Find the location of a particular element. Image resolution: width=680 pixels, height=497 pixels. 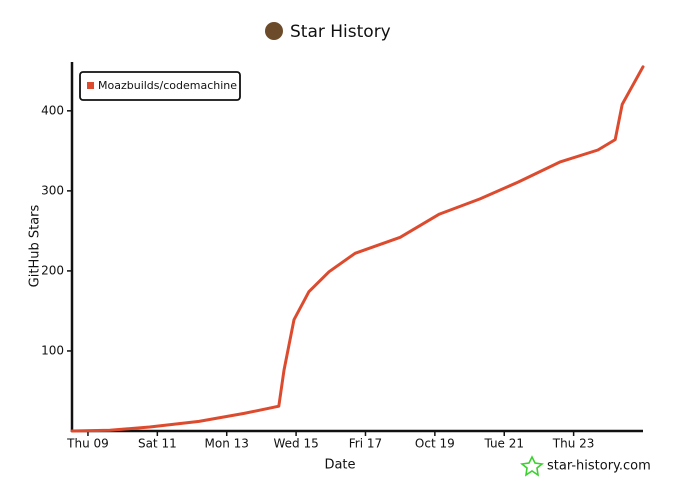

watermark: star-history.com is located at coordinates (599, 466).